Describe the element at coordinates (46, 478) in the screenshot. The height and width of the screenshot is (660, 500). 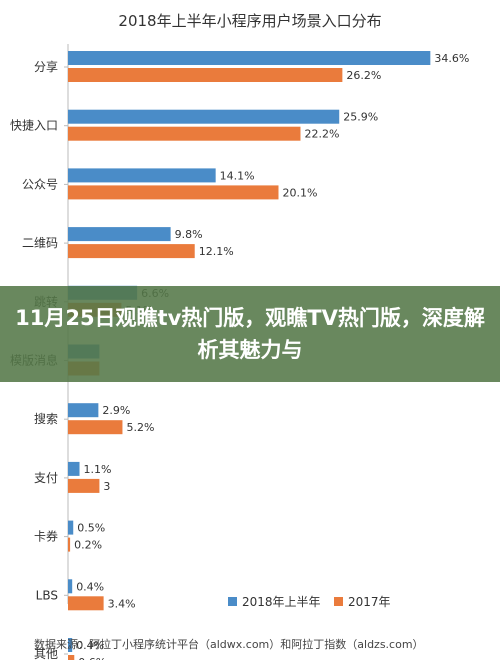
I see `category-label: 支付` at that location.